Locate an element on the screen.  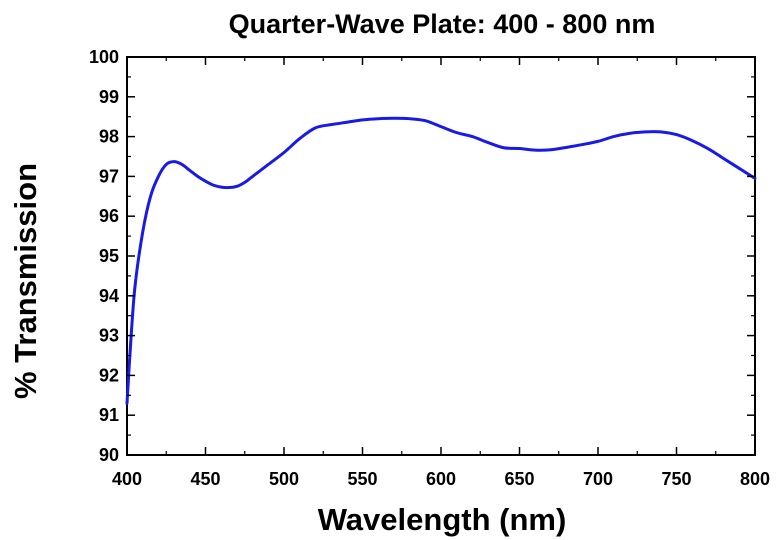
x-tick-label: 600 is located at coordinates (441, 479).